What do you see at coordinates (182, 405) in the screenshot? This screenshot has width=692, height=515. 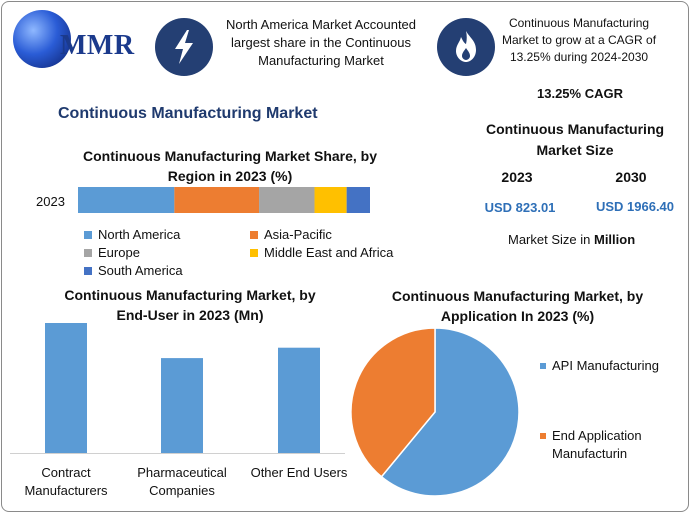 I see `enduser-bar-pharmaceutical-companies` at bounding box center [182, 405].